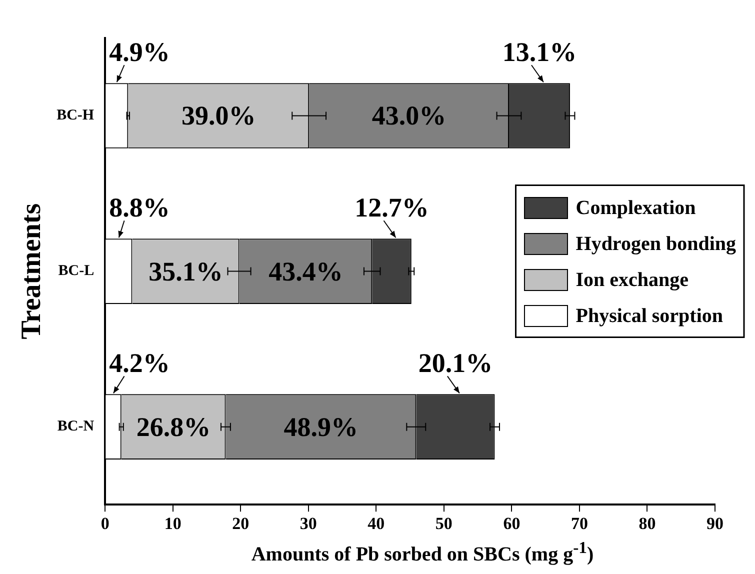 The width and height of the screenshot is (755, 574). Describe the element at coordinates (455, 363) in the screenshot. I see `annotation: 20.1%` at that location.